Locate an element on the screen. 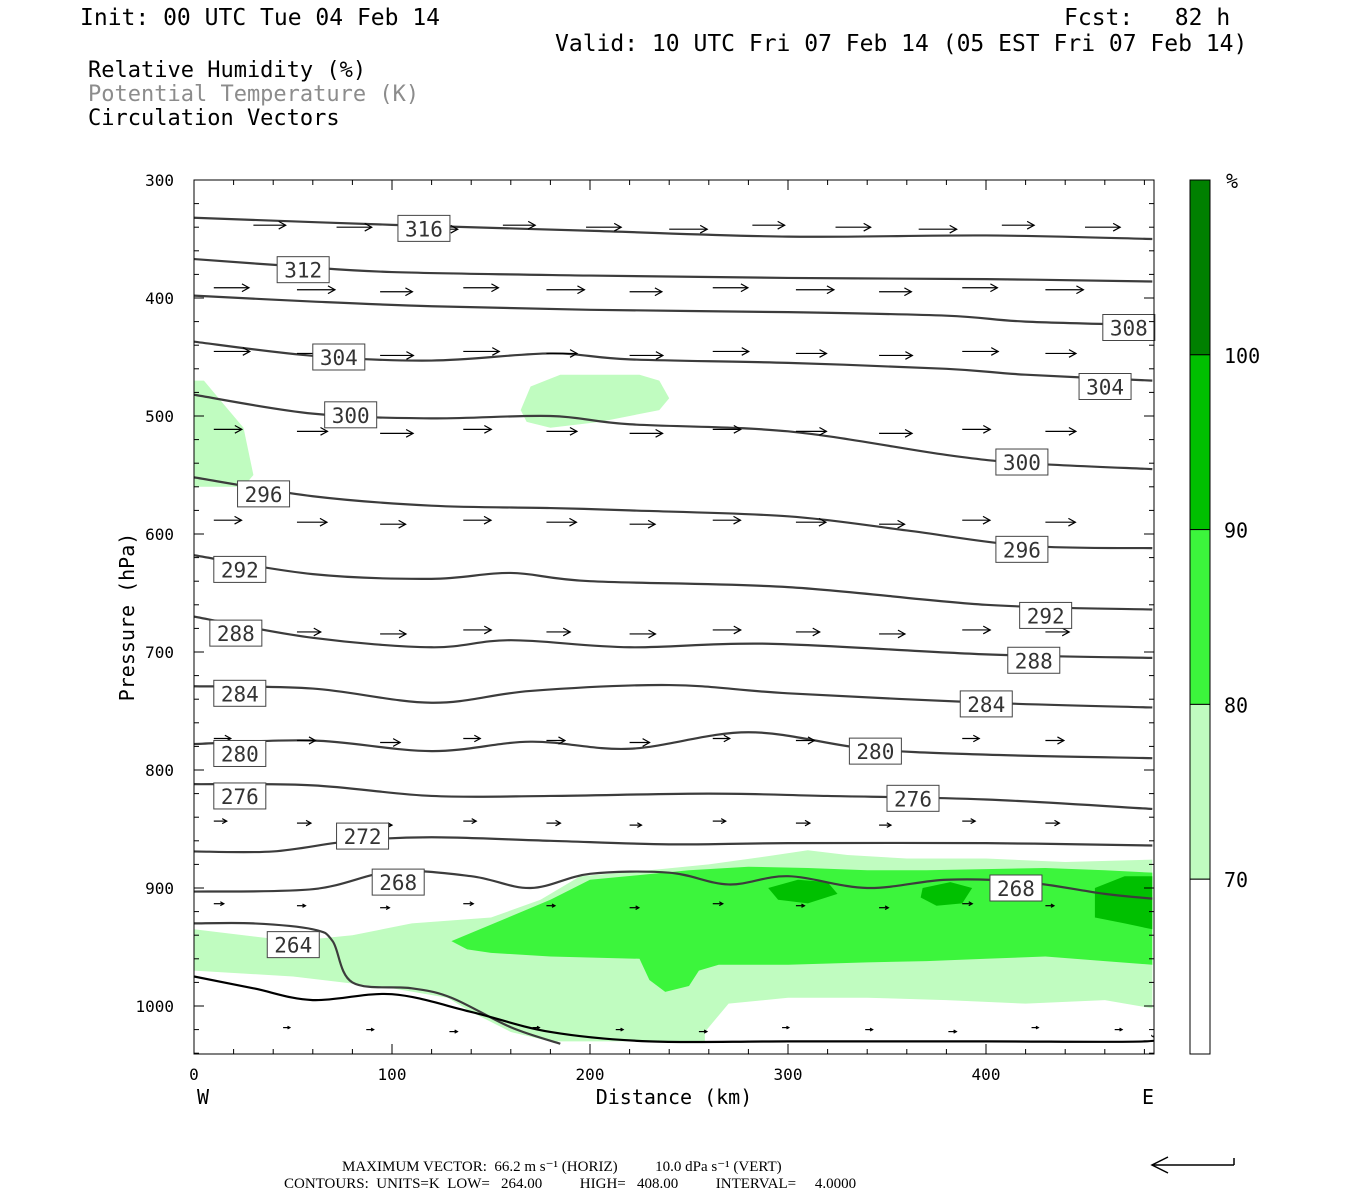 The width and height of the screenshot is (1350, 1200). svg-text: 264 is located at coordinates (293, 946).